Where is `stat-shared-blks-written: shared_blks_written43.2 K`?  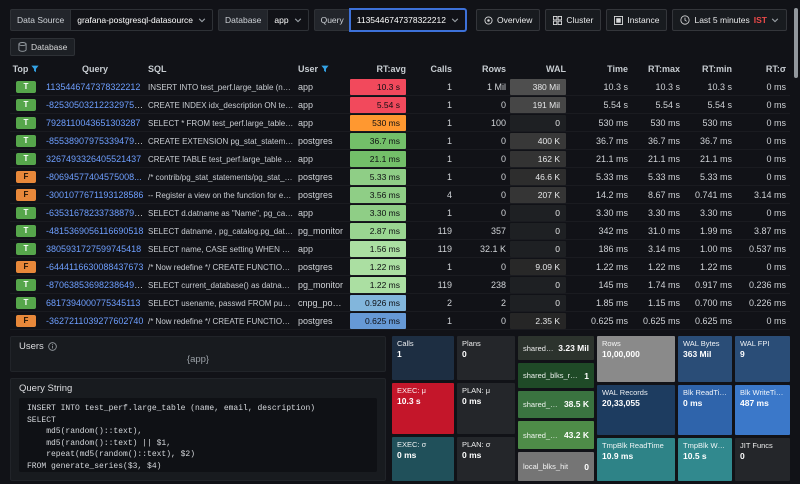 stat-shared-blks-written: shared_blks_written43.2 K is located at coordinates (556, 435).